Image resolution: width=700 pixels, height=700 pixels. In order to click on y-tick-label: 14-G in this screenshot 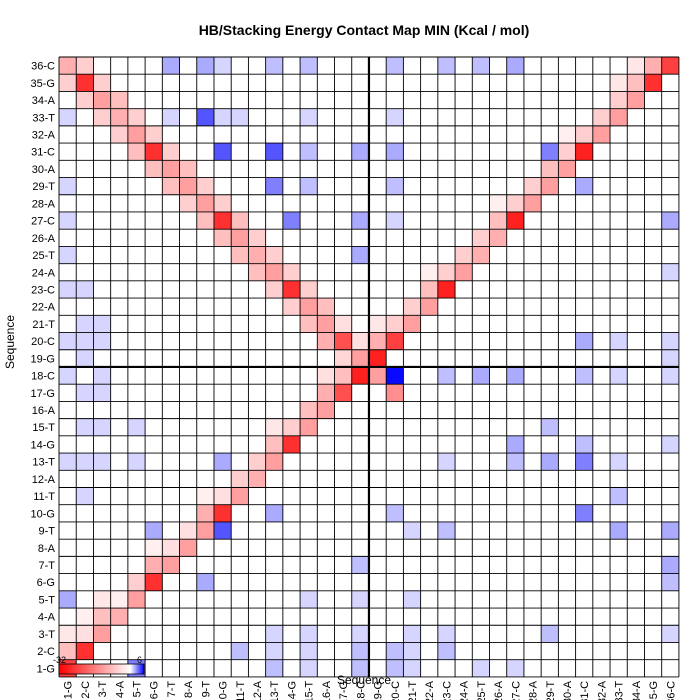, I will do `click(43, 445)`.